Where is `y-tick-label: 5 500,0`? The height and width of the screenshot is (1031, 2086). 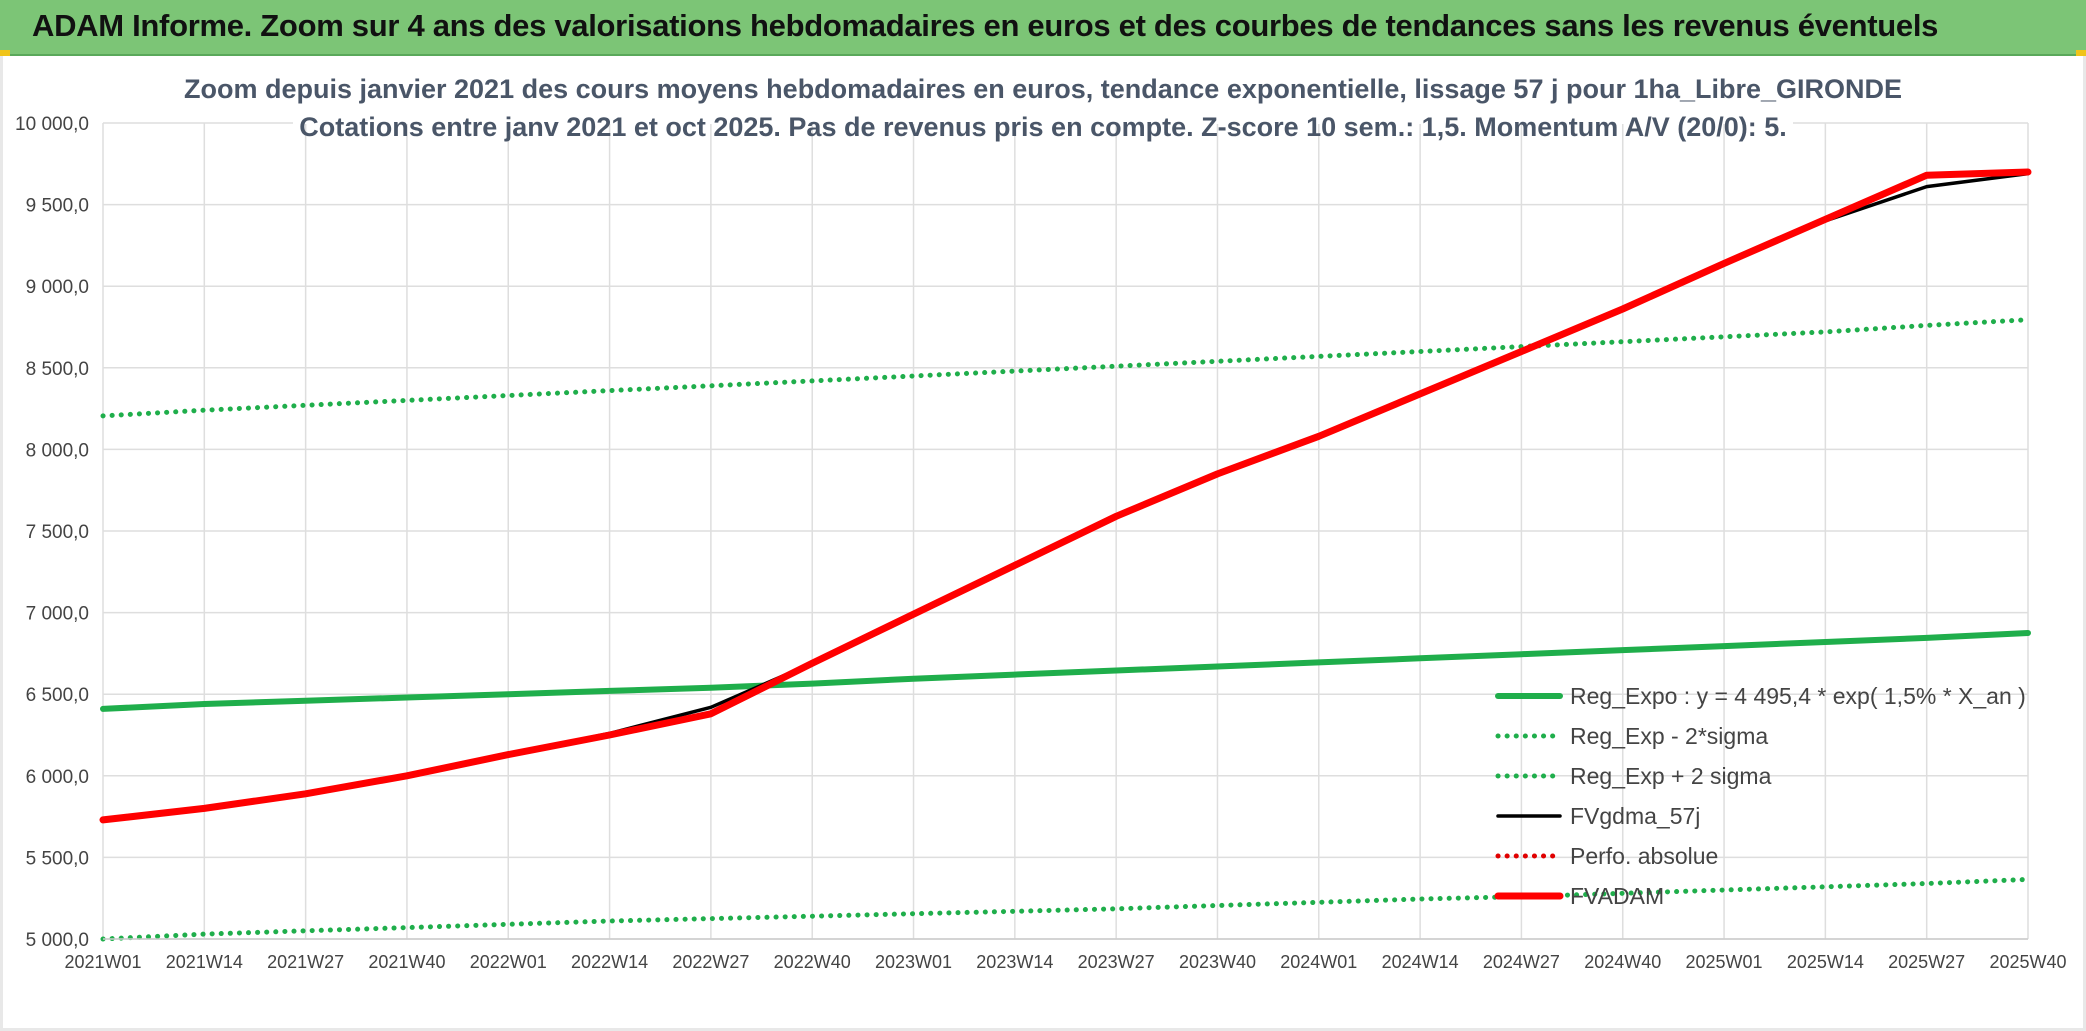 y-tick-label: 5 500,0 is located at coordinates (57, 858).